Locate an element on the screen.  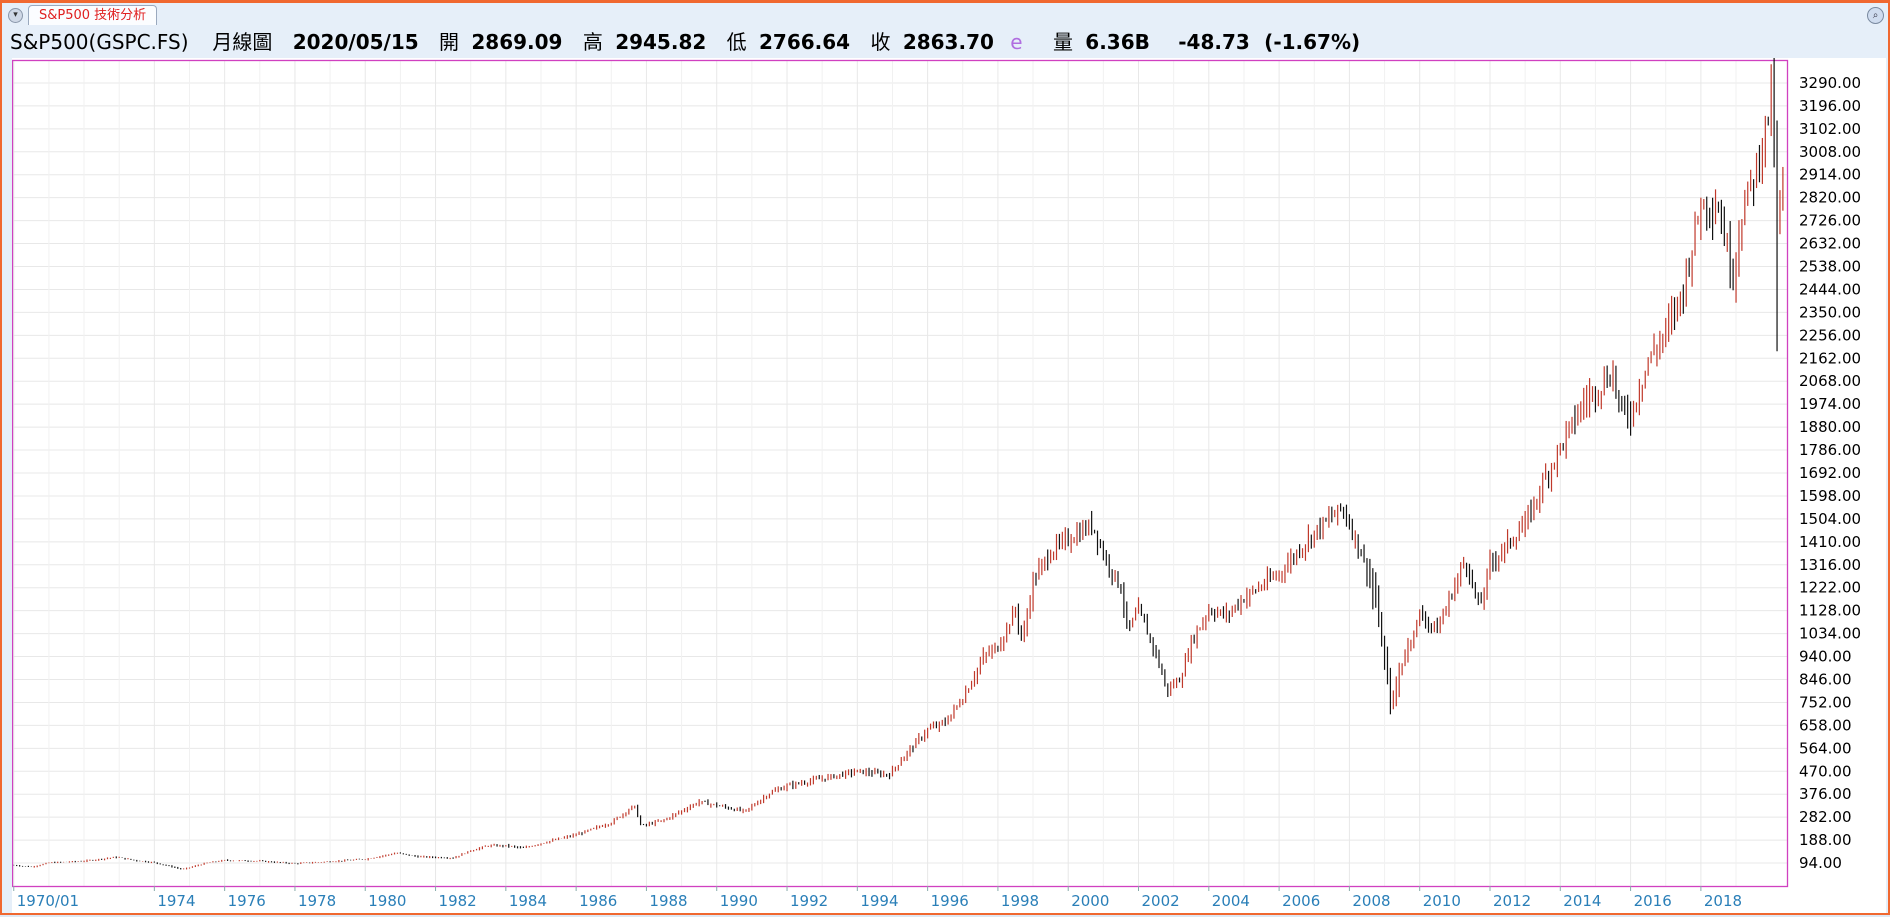
y-tick-label: 2914.00 is located at coordinates (1830, 175).